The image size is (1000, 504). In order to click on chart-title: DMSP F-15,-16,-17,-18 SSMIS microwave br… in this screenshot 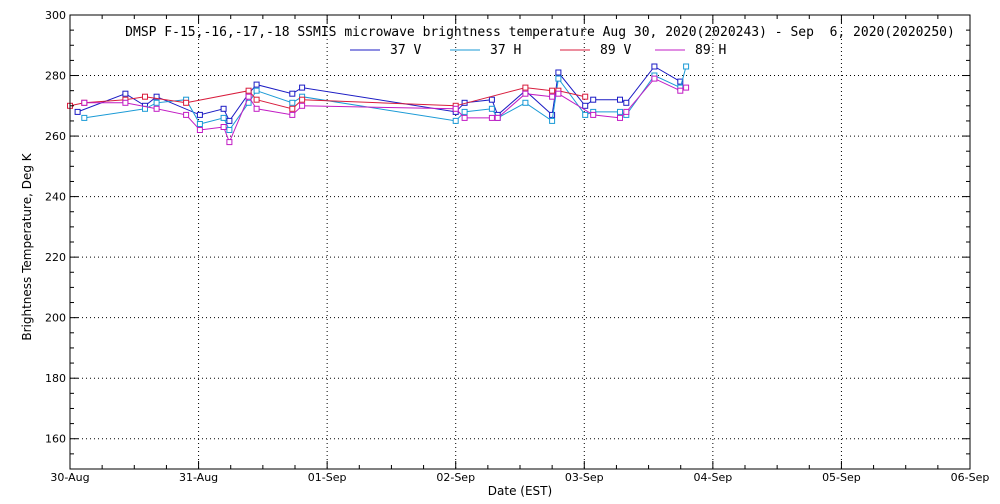, I will do `click(540, 32)`.